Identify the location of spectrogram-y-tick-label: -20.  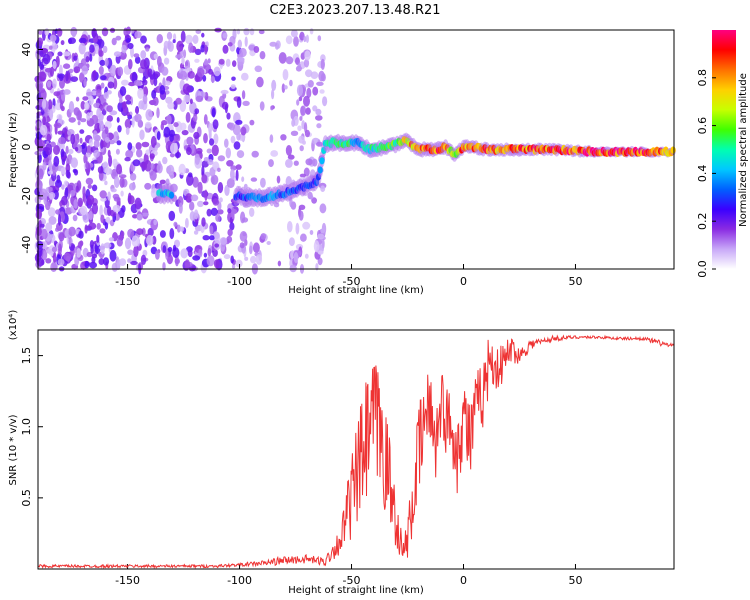
(26, 196).